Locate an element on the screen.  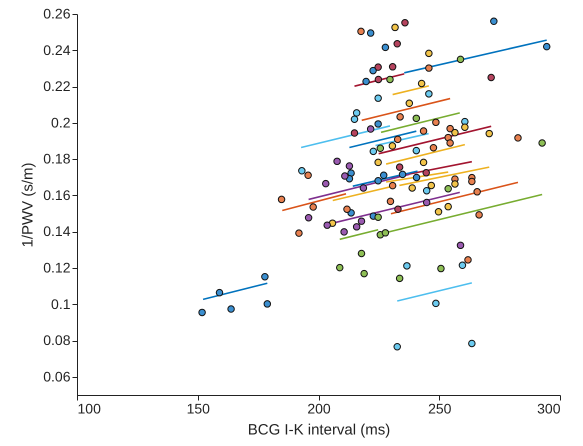
x-tick-label: 150 is located at coordinates (198, 408).